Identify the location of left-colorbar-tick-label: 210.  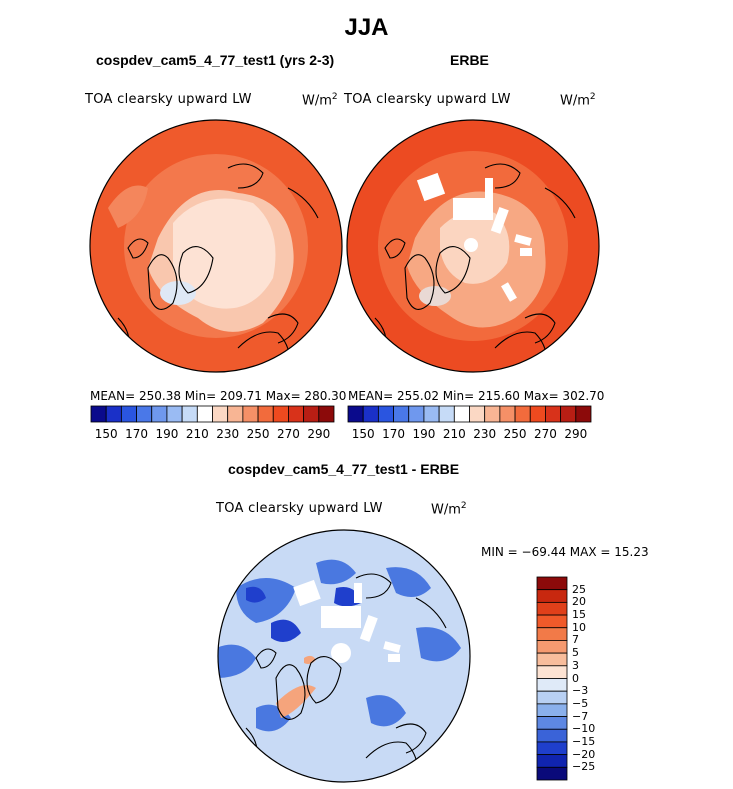
(197, 434).